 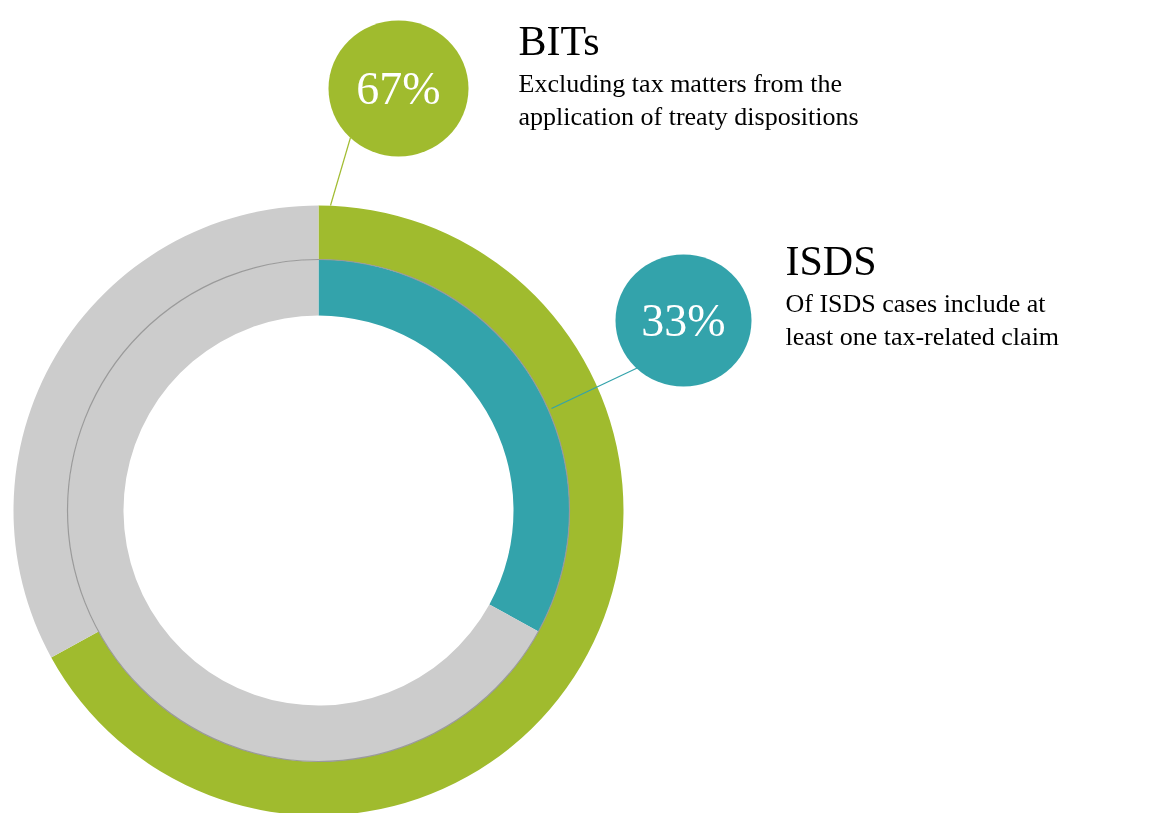 What do you see at coordinates (688, 99) in the screenshot?
I see `text: Excluding tax matters from the application of treaty dispositions` at bounding box center [688, 99].